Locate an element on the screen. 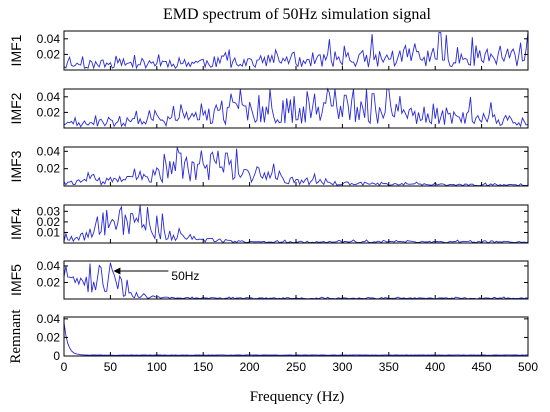  y-tick-label: 0.01 is located at coordinates (49, 232).